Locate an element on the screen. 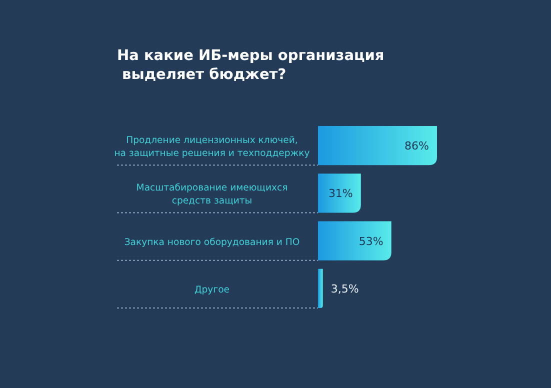 Image resolution: width=551 pixels, height=388 pixels. data-label: 3,5% is located at coordinates (344, 289).